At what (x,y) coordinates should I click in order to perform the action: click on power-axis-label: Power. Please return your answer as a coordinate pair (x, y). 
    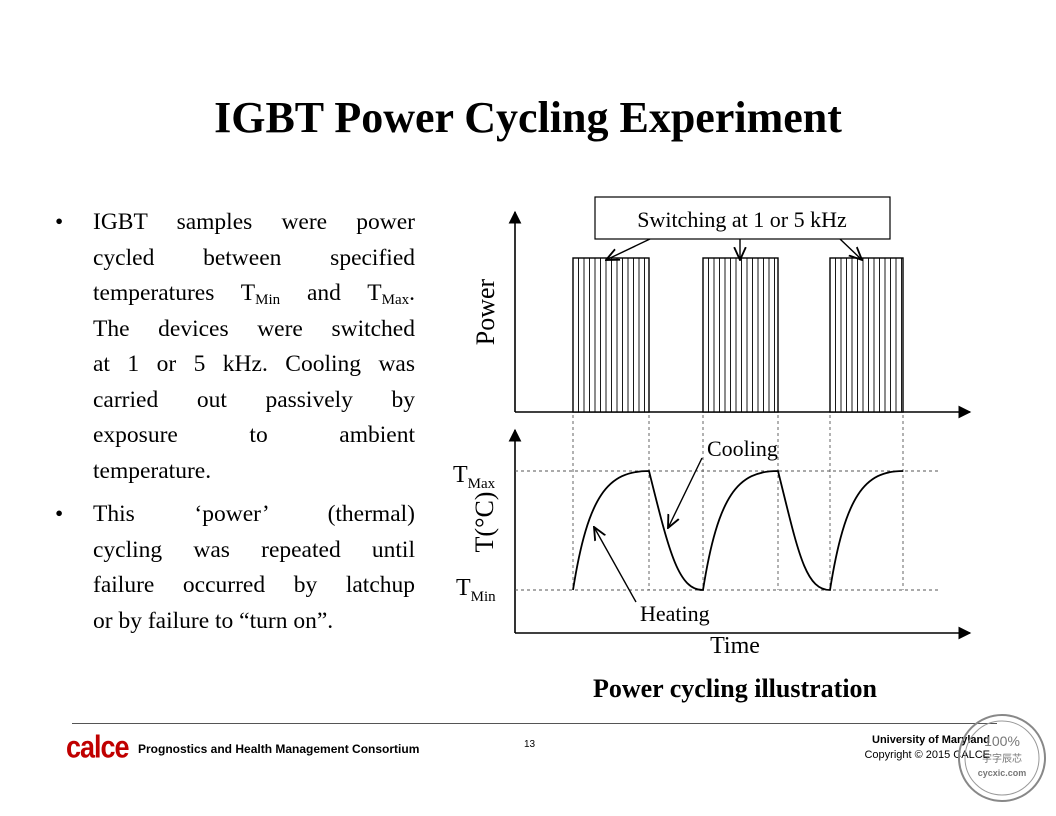
    Looking at the image, I should click on (485, 311).